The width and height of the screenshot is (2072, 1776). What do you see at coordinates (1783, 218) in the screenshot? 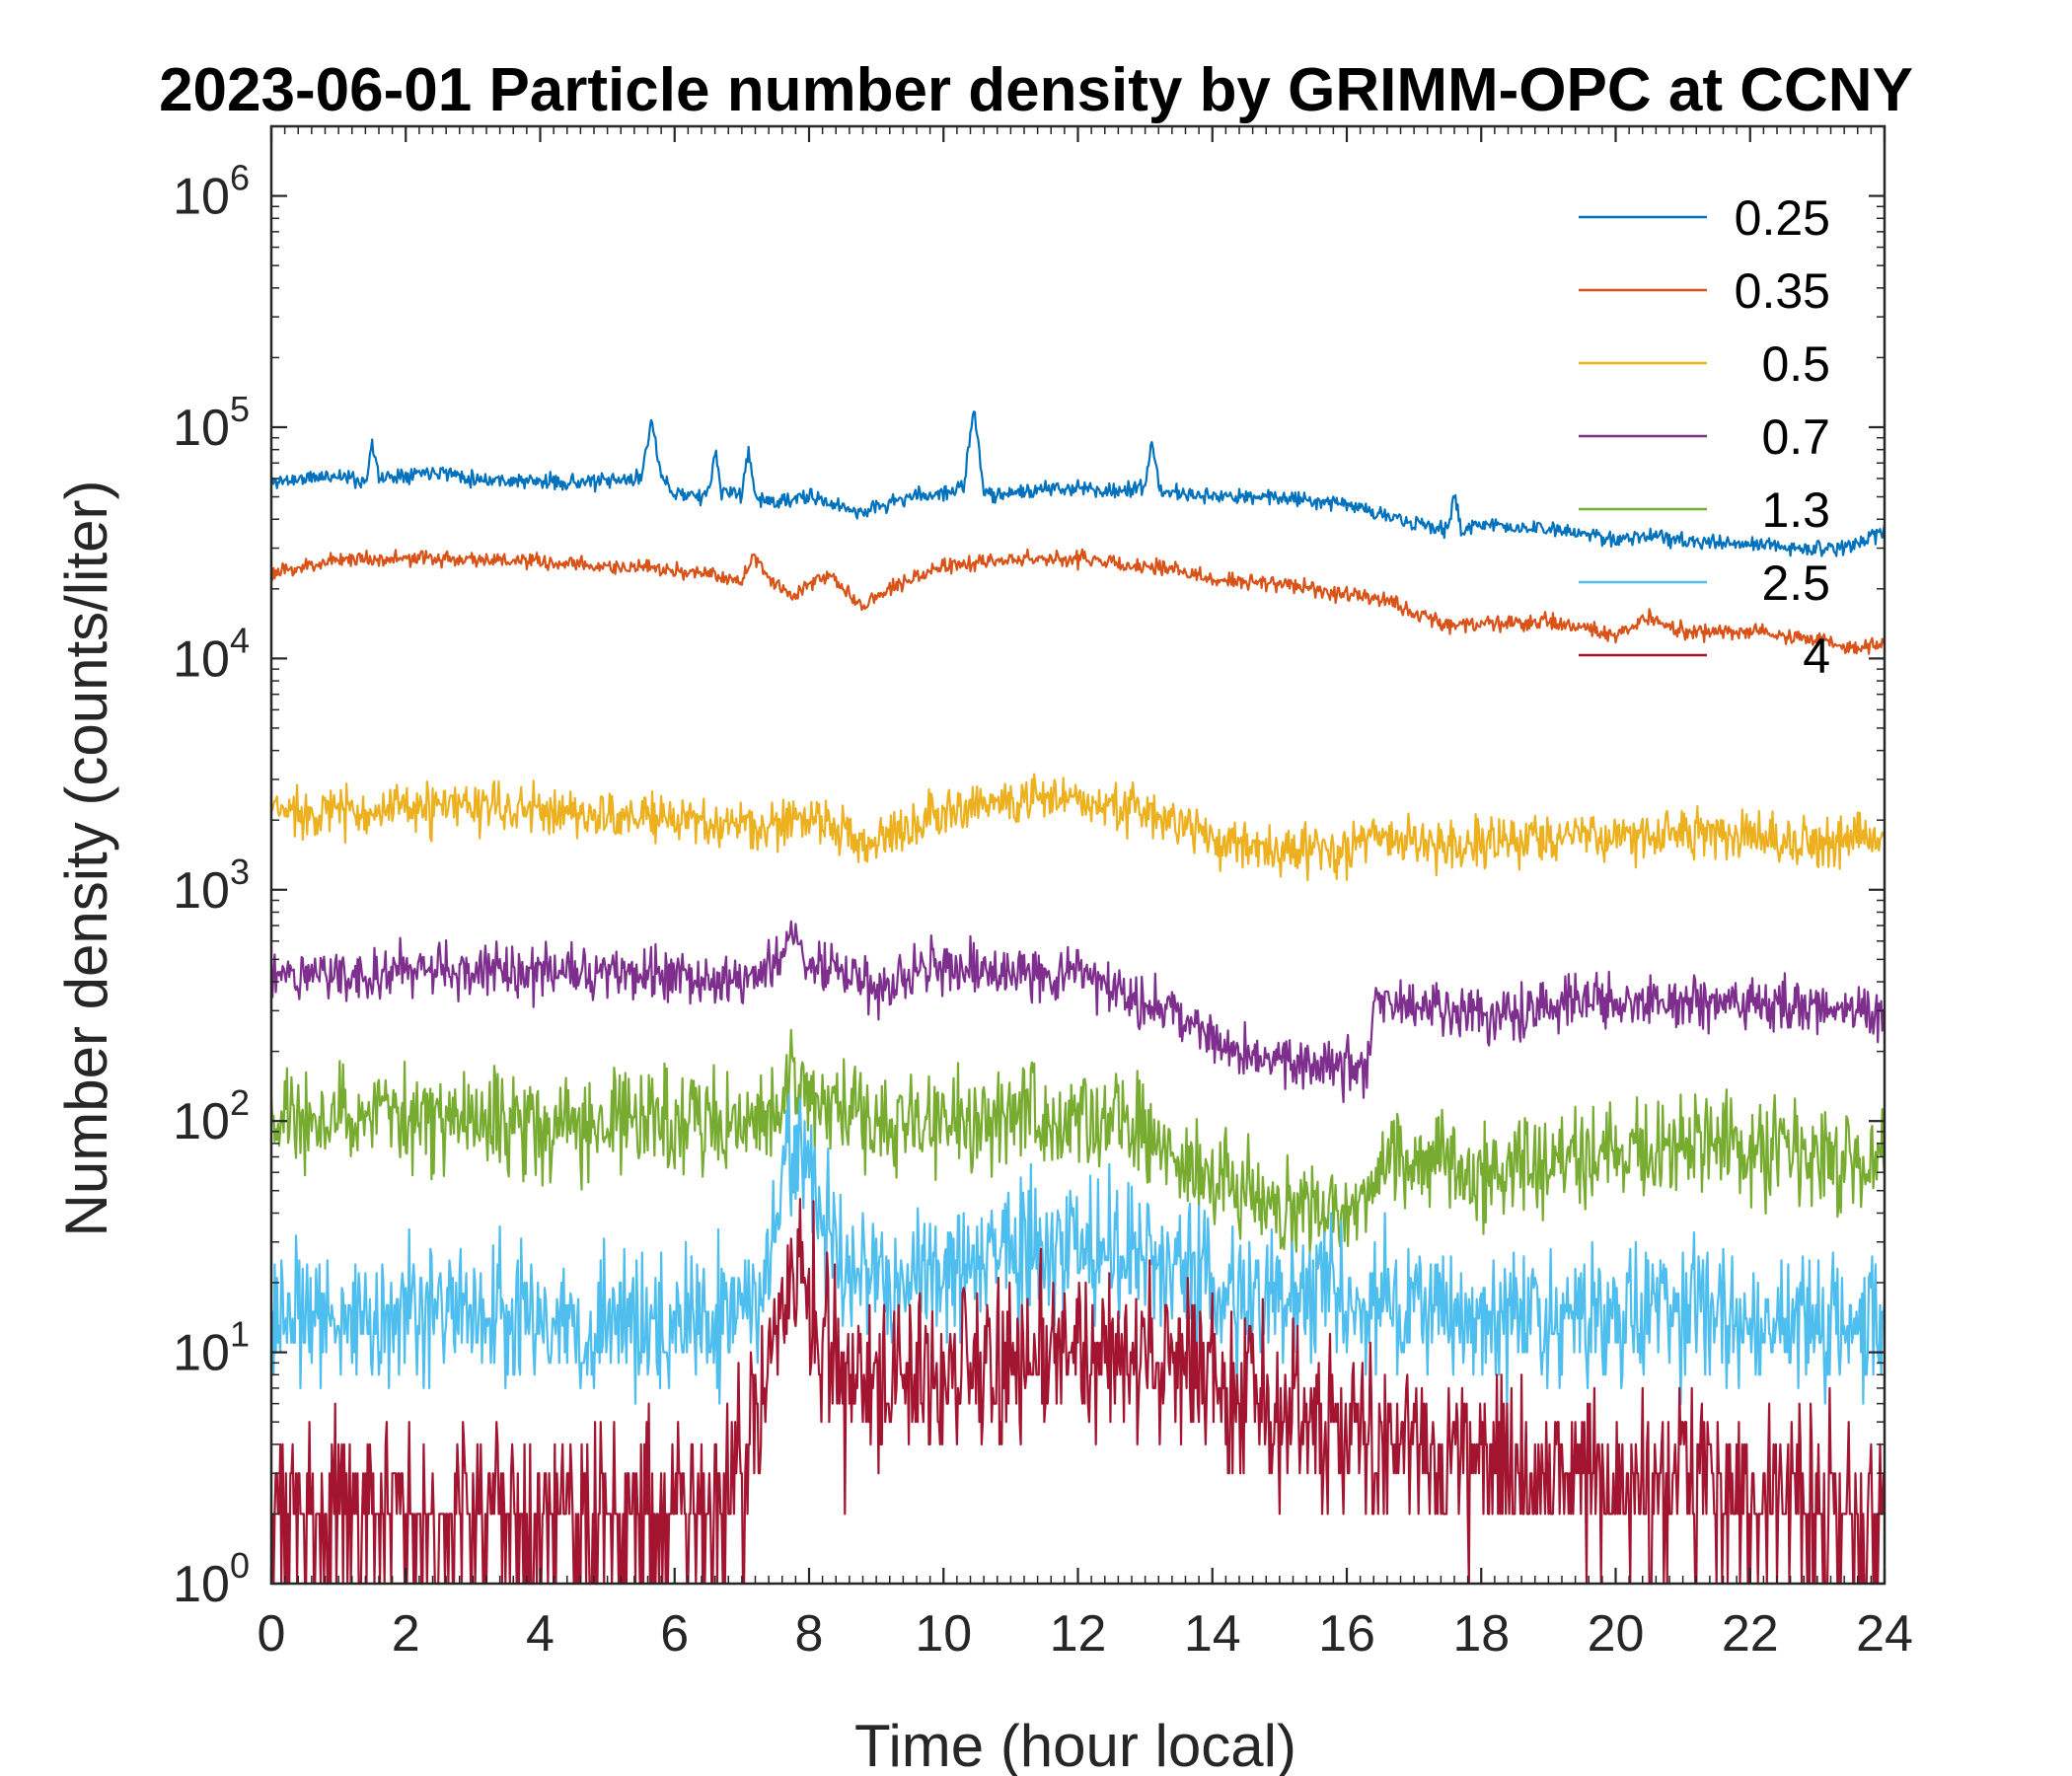
I see `legend-label-0.25: 0.25` at bounding box center [1783, 218].